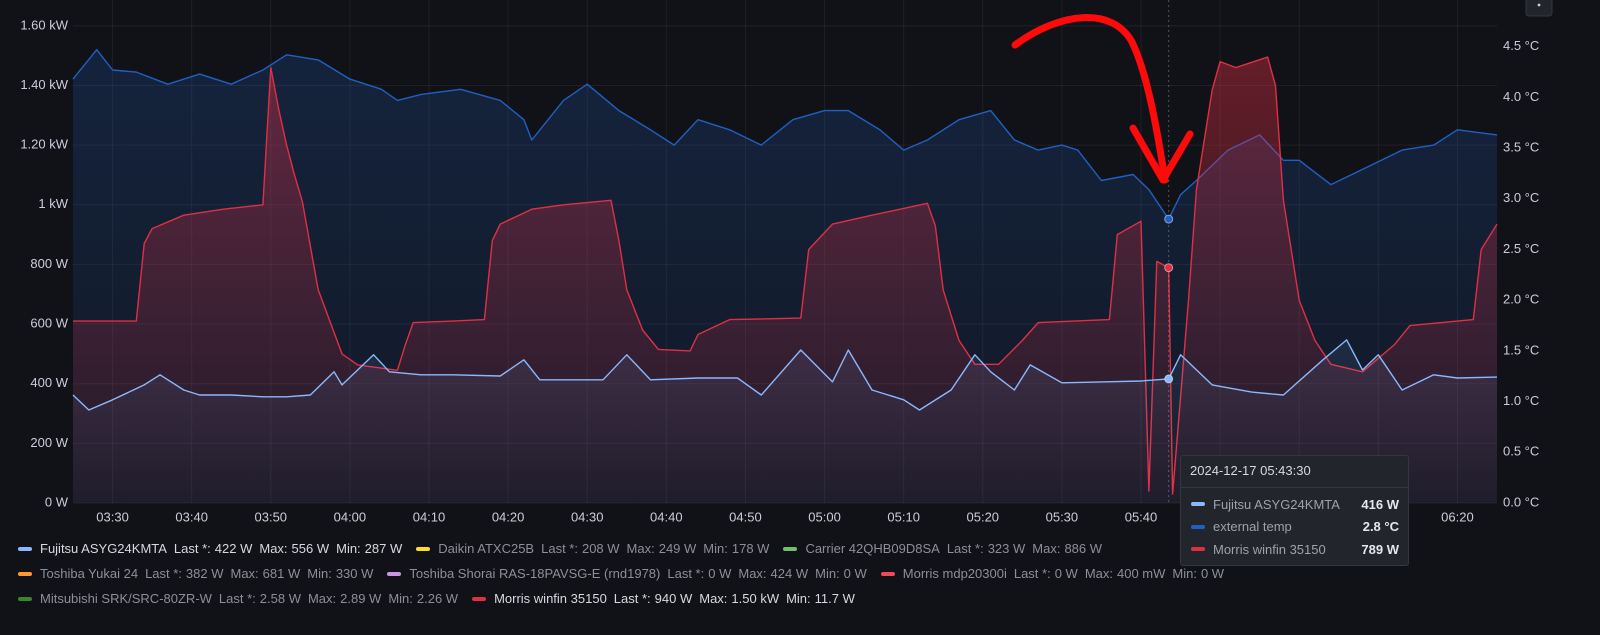  I want to click on y2-tick-label: 0.0 °C, so click(1521, 501).